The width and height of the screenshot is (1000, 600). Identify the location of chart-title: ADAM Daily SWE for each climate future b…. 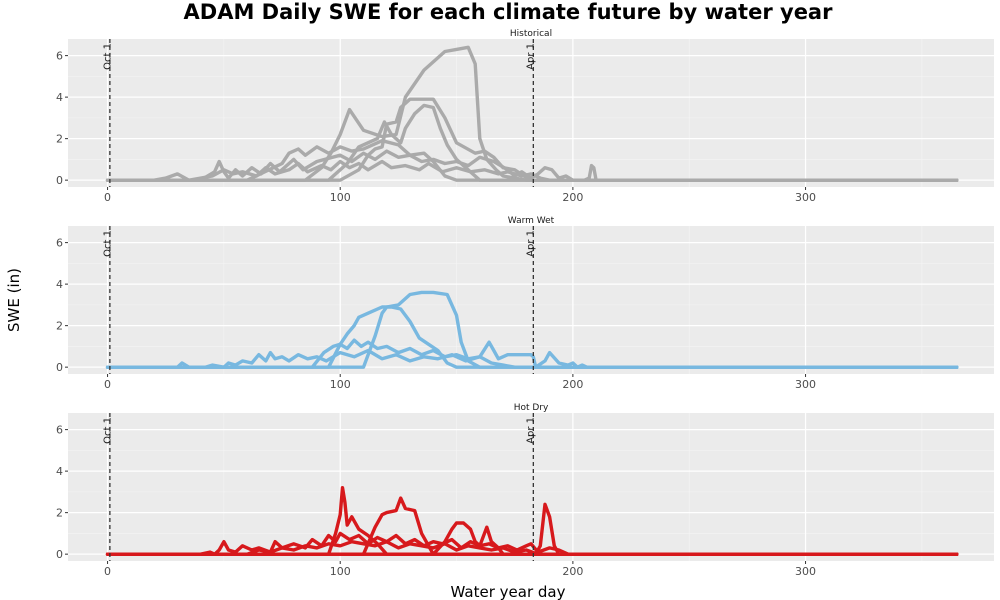
(508, 12).